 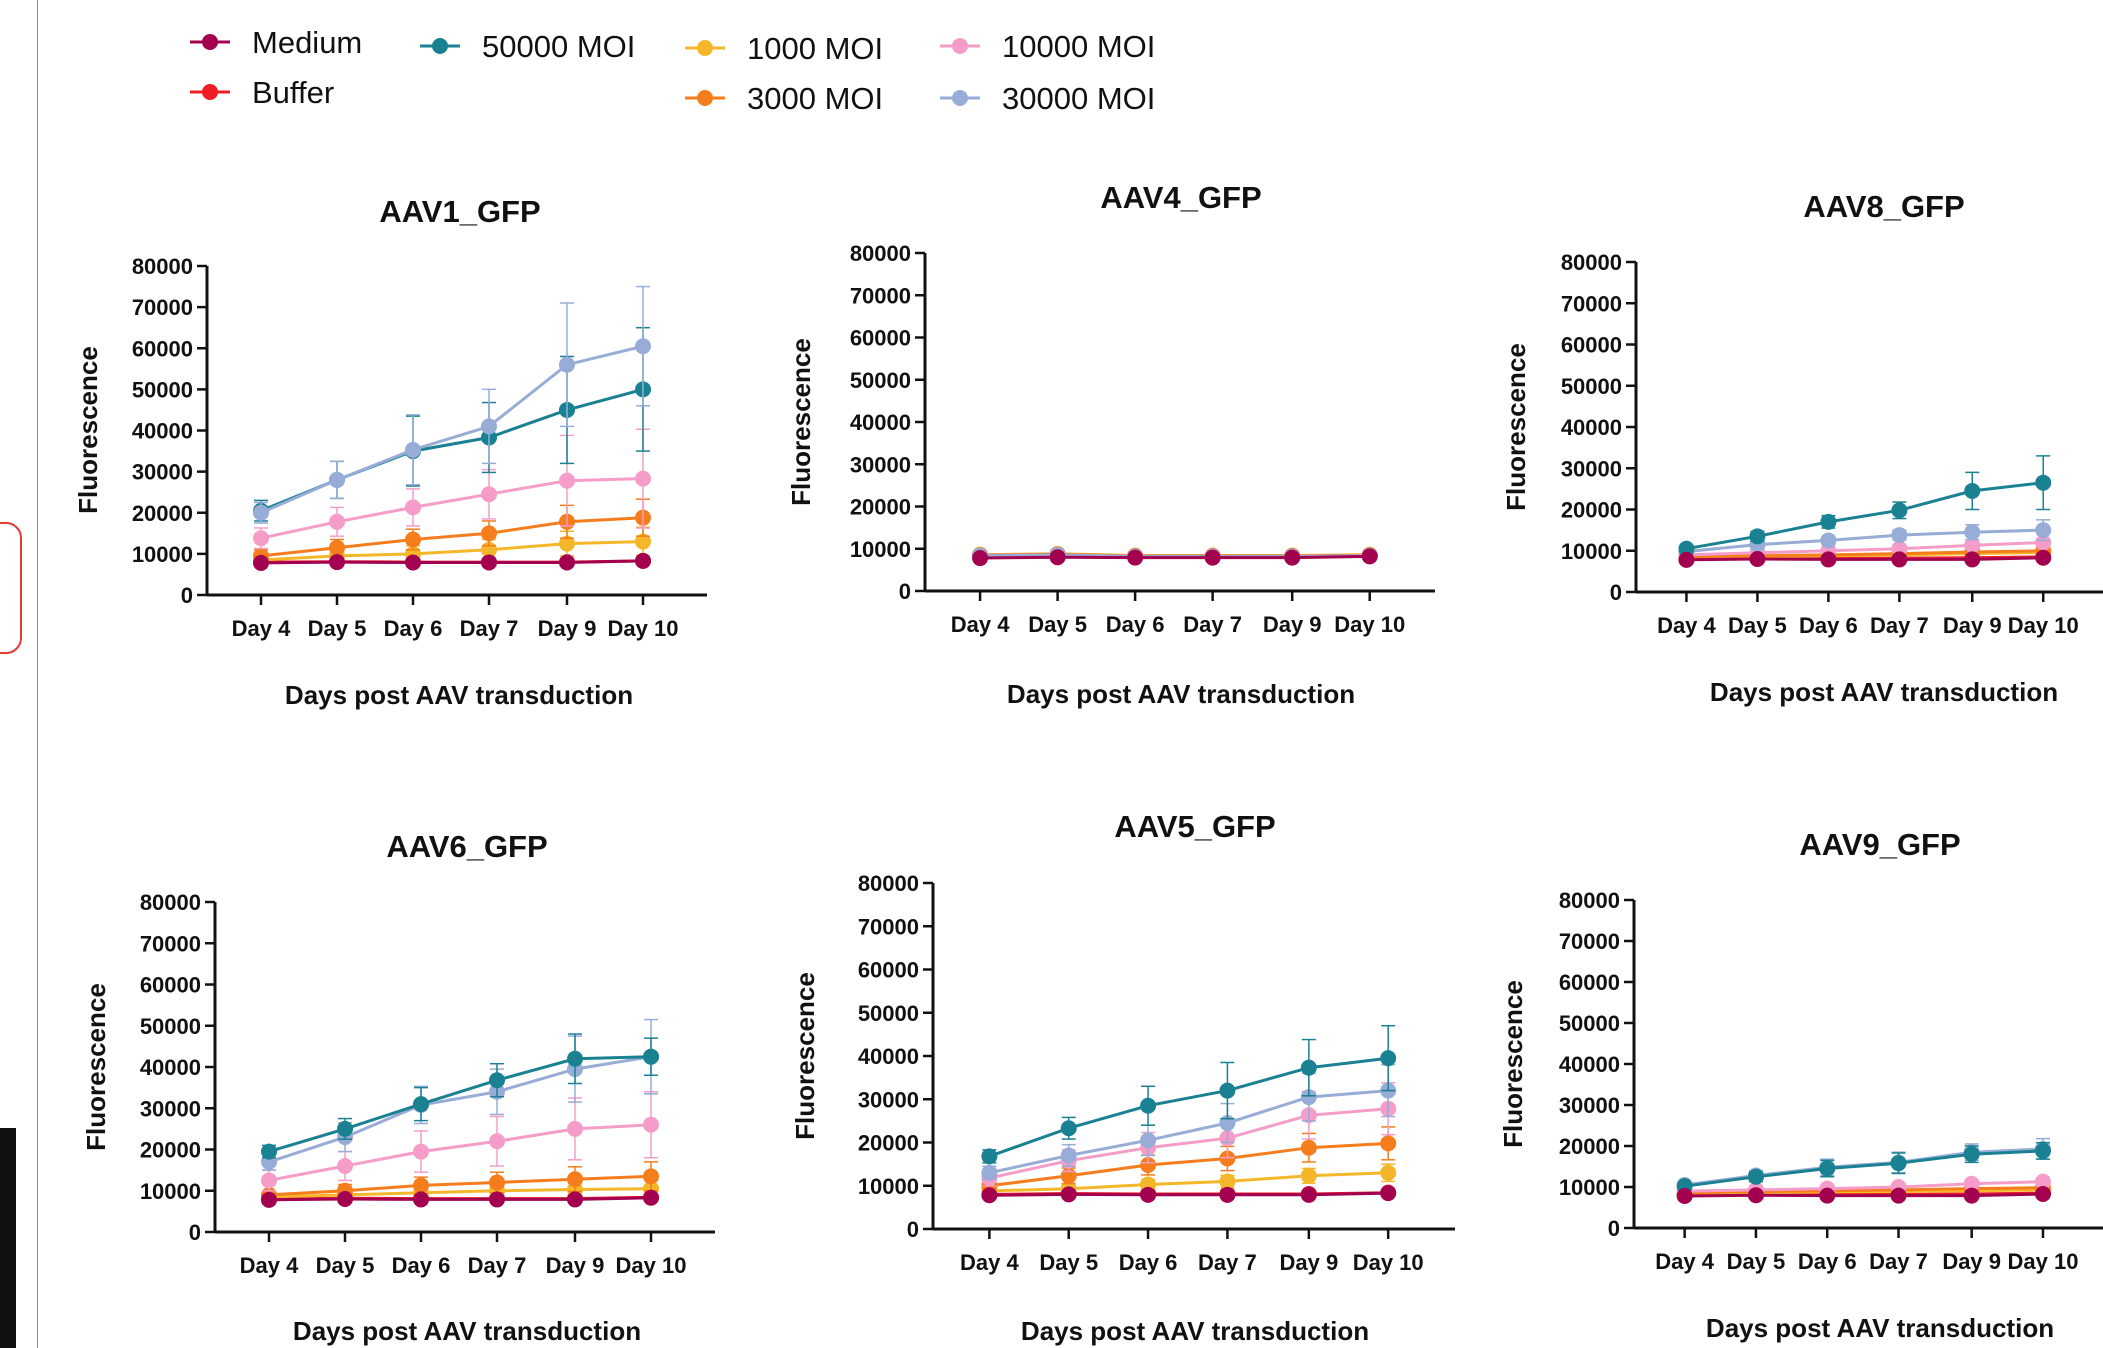 What do you see at coordinates (784, 98) in the screenshot?
I see `legend-item-3000-moi: 3000 MOI` at bounding box center [784, 98].